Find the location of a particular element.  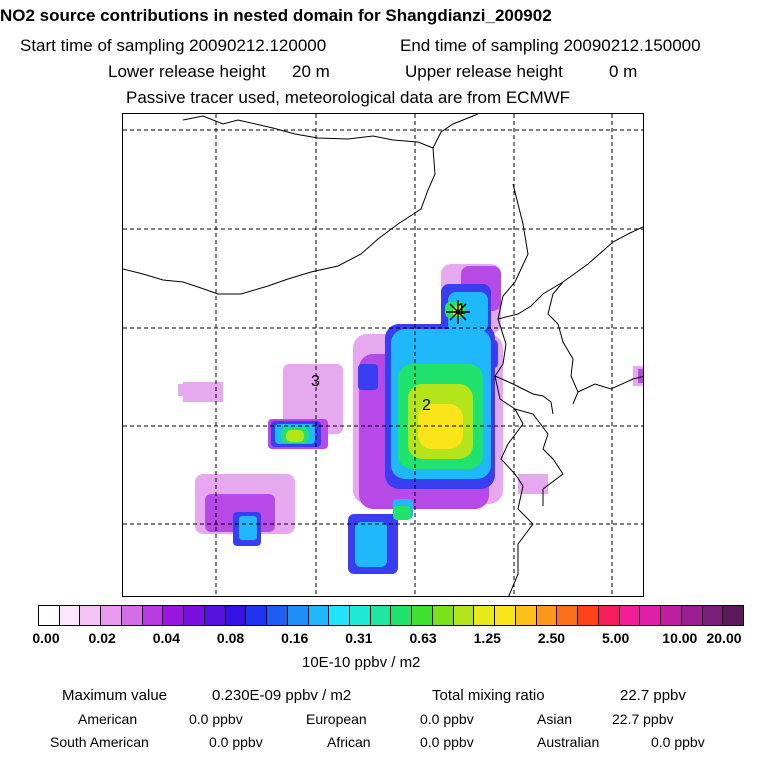

colorbar-tick-label: 0.08 is located at coordinates (230, 638).